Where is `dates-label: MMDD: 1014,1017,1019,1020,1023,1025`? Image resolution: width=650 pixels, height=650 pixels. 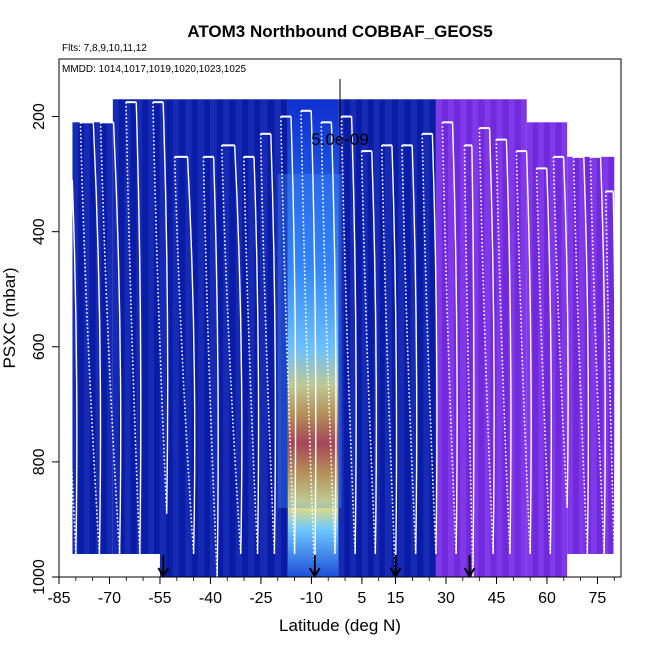 dates-label: MMDD: 1014,1017,1019,1020,1023,1025 is located at coordinates (154, 69).